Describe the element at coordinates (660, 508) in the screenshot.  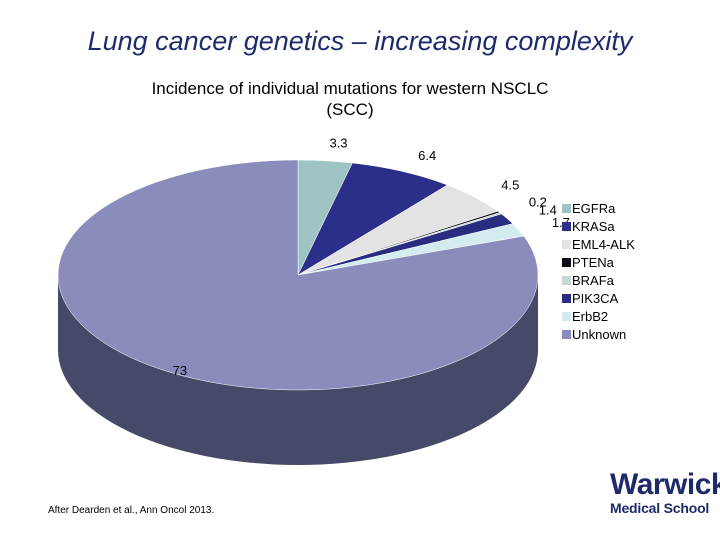
I see `logo-line-2: Medical School` at that location.